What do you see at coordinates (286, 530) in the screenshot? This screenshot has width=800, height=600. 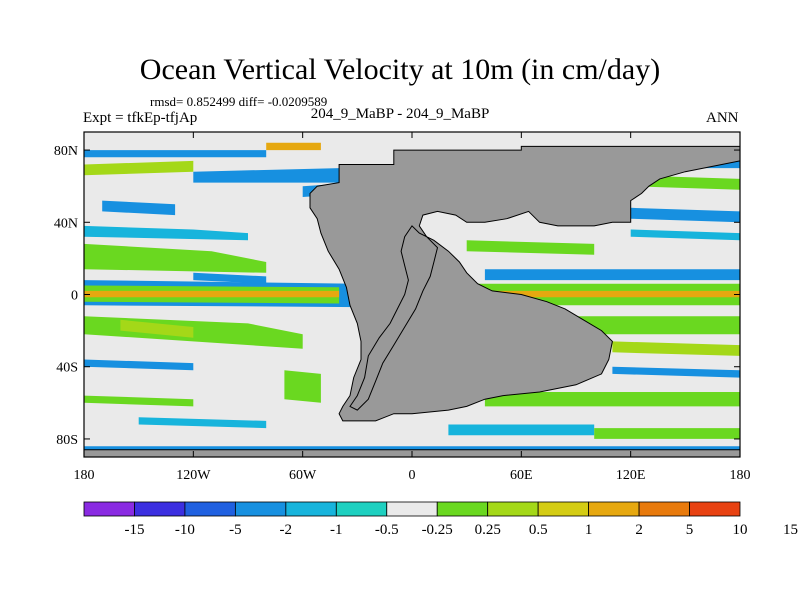 I see `colorbar-label: -2` at bounding box center [286, 530].